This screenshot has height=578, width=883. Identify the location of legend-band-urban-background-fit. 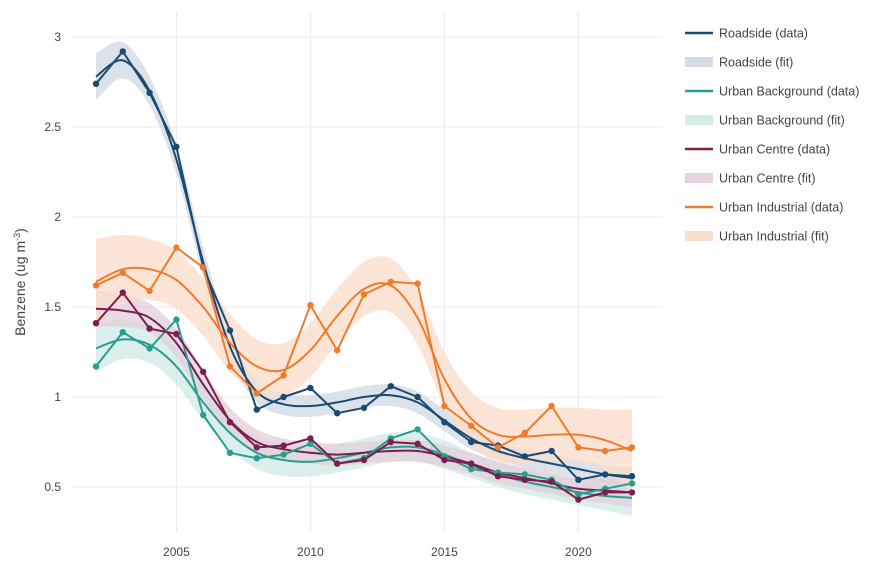
(699, 120).